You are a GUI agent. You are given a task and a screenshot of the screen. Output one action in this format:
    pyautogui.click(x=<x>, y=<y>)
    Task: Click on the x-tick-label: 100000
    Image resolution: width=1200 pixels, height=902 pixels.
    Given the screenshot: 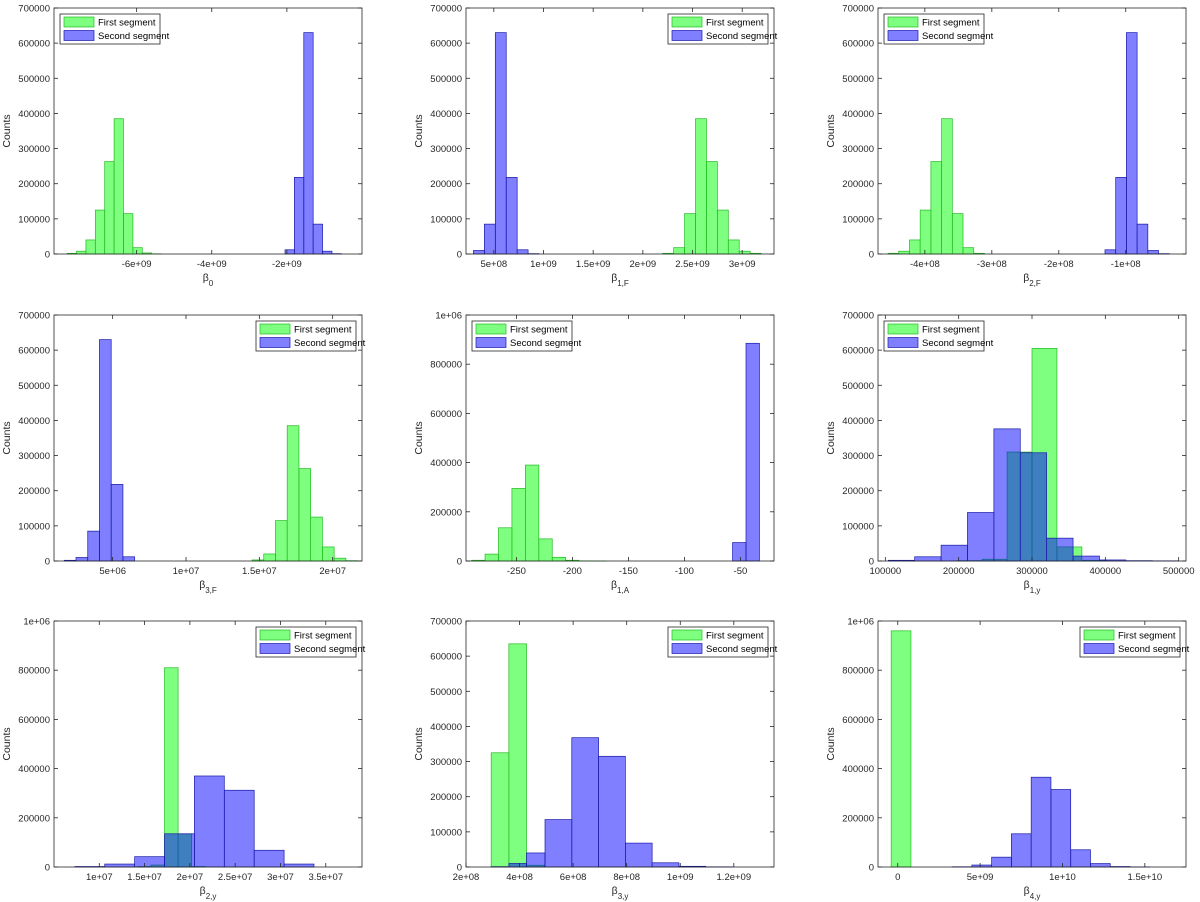 What is the action you would take?
    pyautogui.click(x=885, y=571)
    